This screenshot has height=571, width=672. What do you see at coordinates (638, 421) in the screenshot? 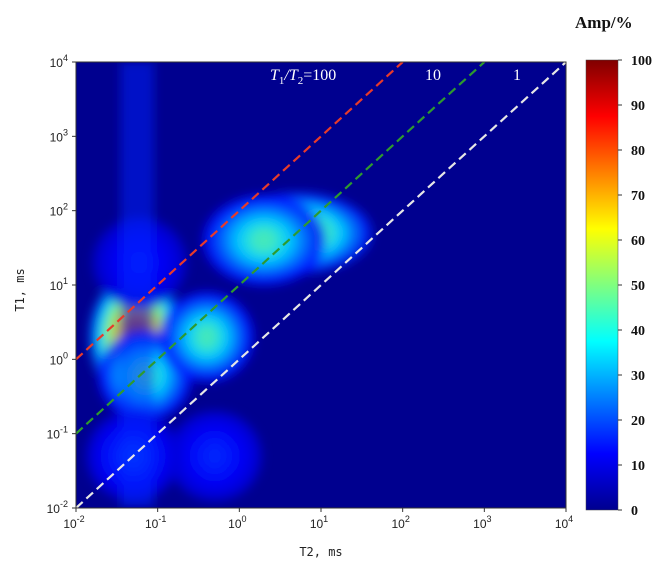
I see `colorbar-tick-label: 20` at bounding box center [638, 421].